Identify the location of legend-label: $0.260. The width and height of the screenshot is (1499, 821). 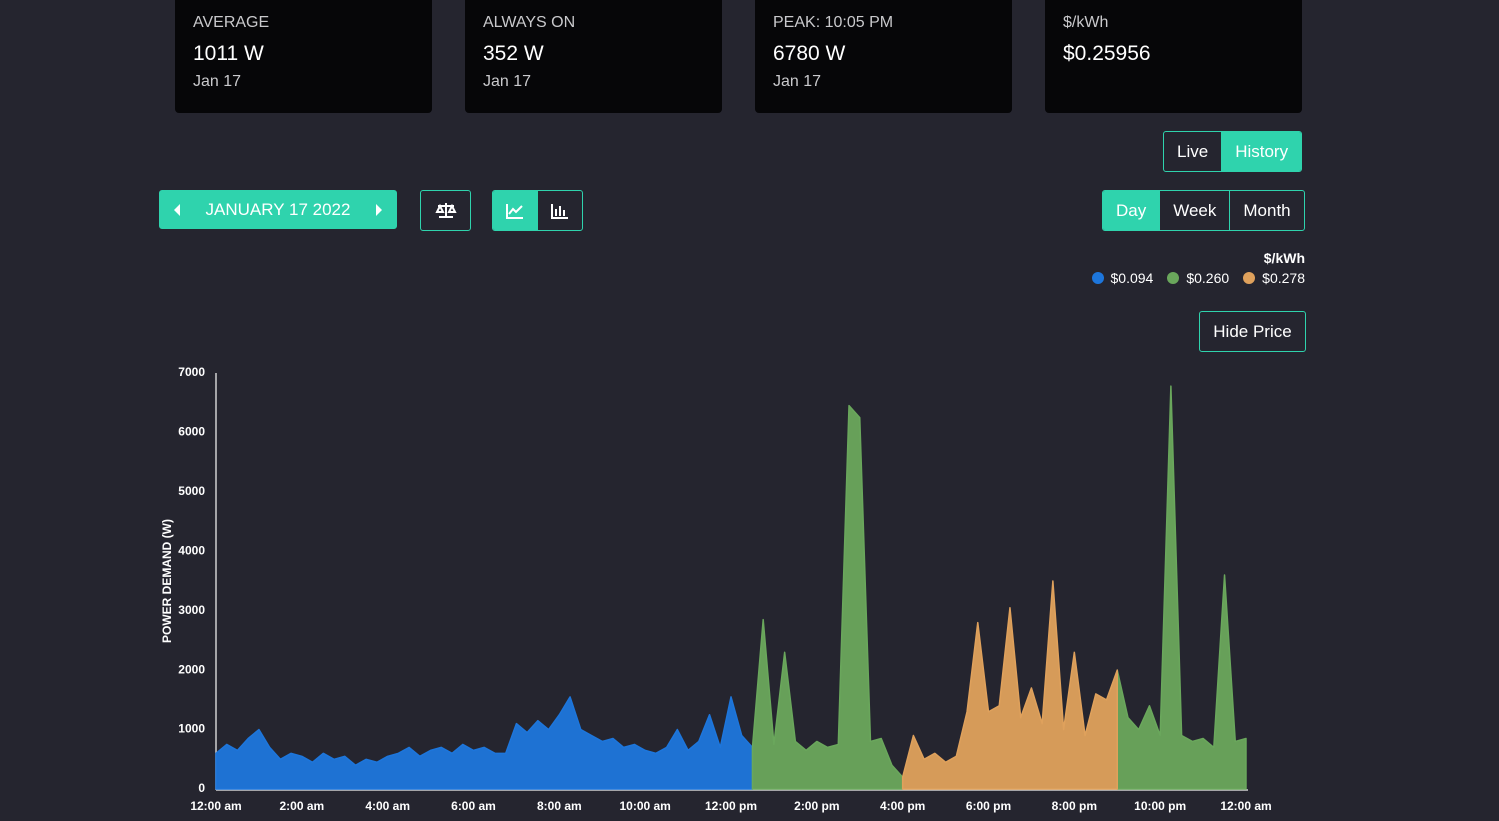
(1208, 278).